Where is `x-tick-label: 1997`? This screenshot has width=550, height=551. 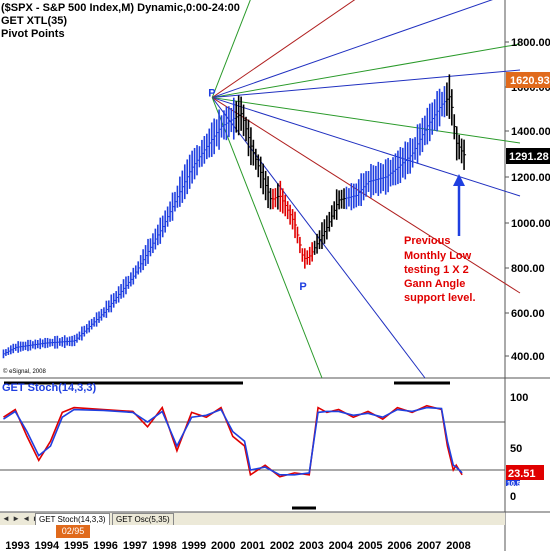
x-tick-label: 1997 is located at coordinates (135, 545).